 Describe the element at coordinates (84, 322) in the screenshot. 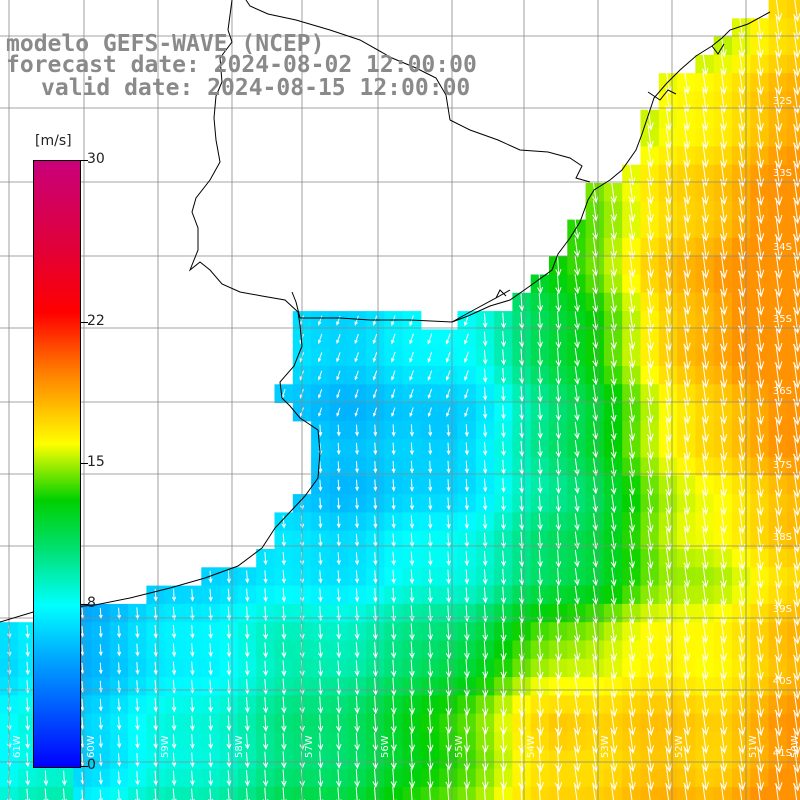

I see `colorbar-tick` at that location.